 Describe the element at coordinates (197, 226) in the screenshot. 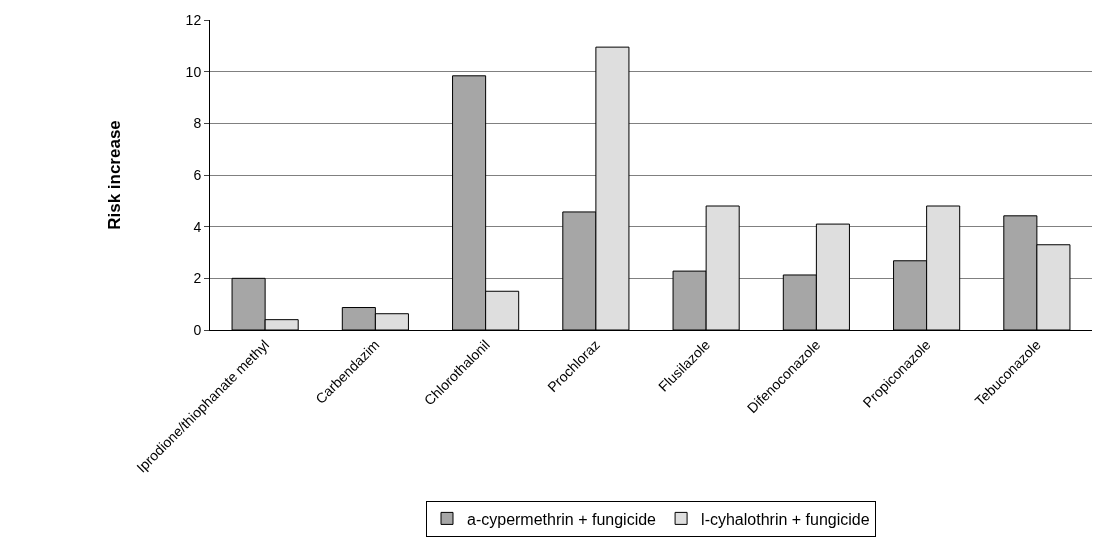

I see `y-tick-label: 4` at that location.